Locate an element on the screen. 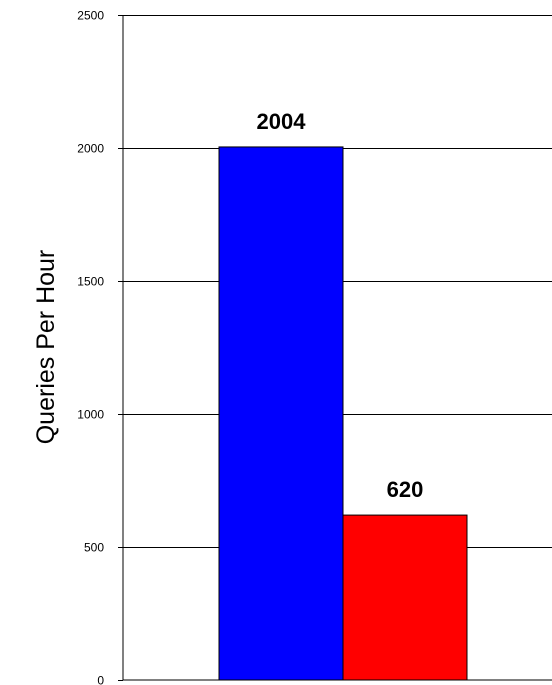 The image size is (552, 685). y-tick-label: 2500 is located at coordinates (90, 16).